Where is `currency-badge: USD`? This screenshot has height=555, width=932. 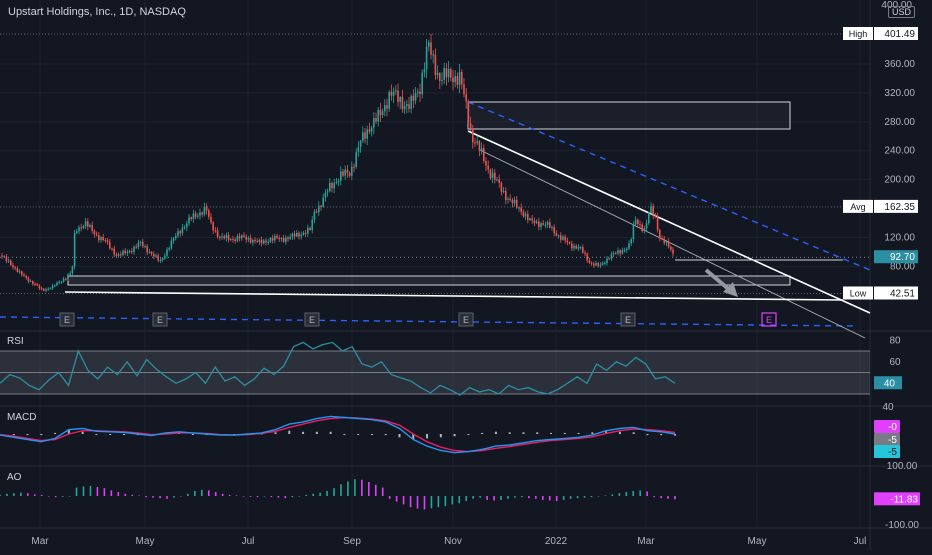 currency-badge: USD is located at coordinates (902, 12).